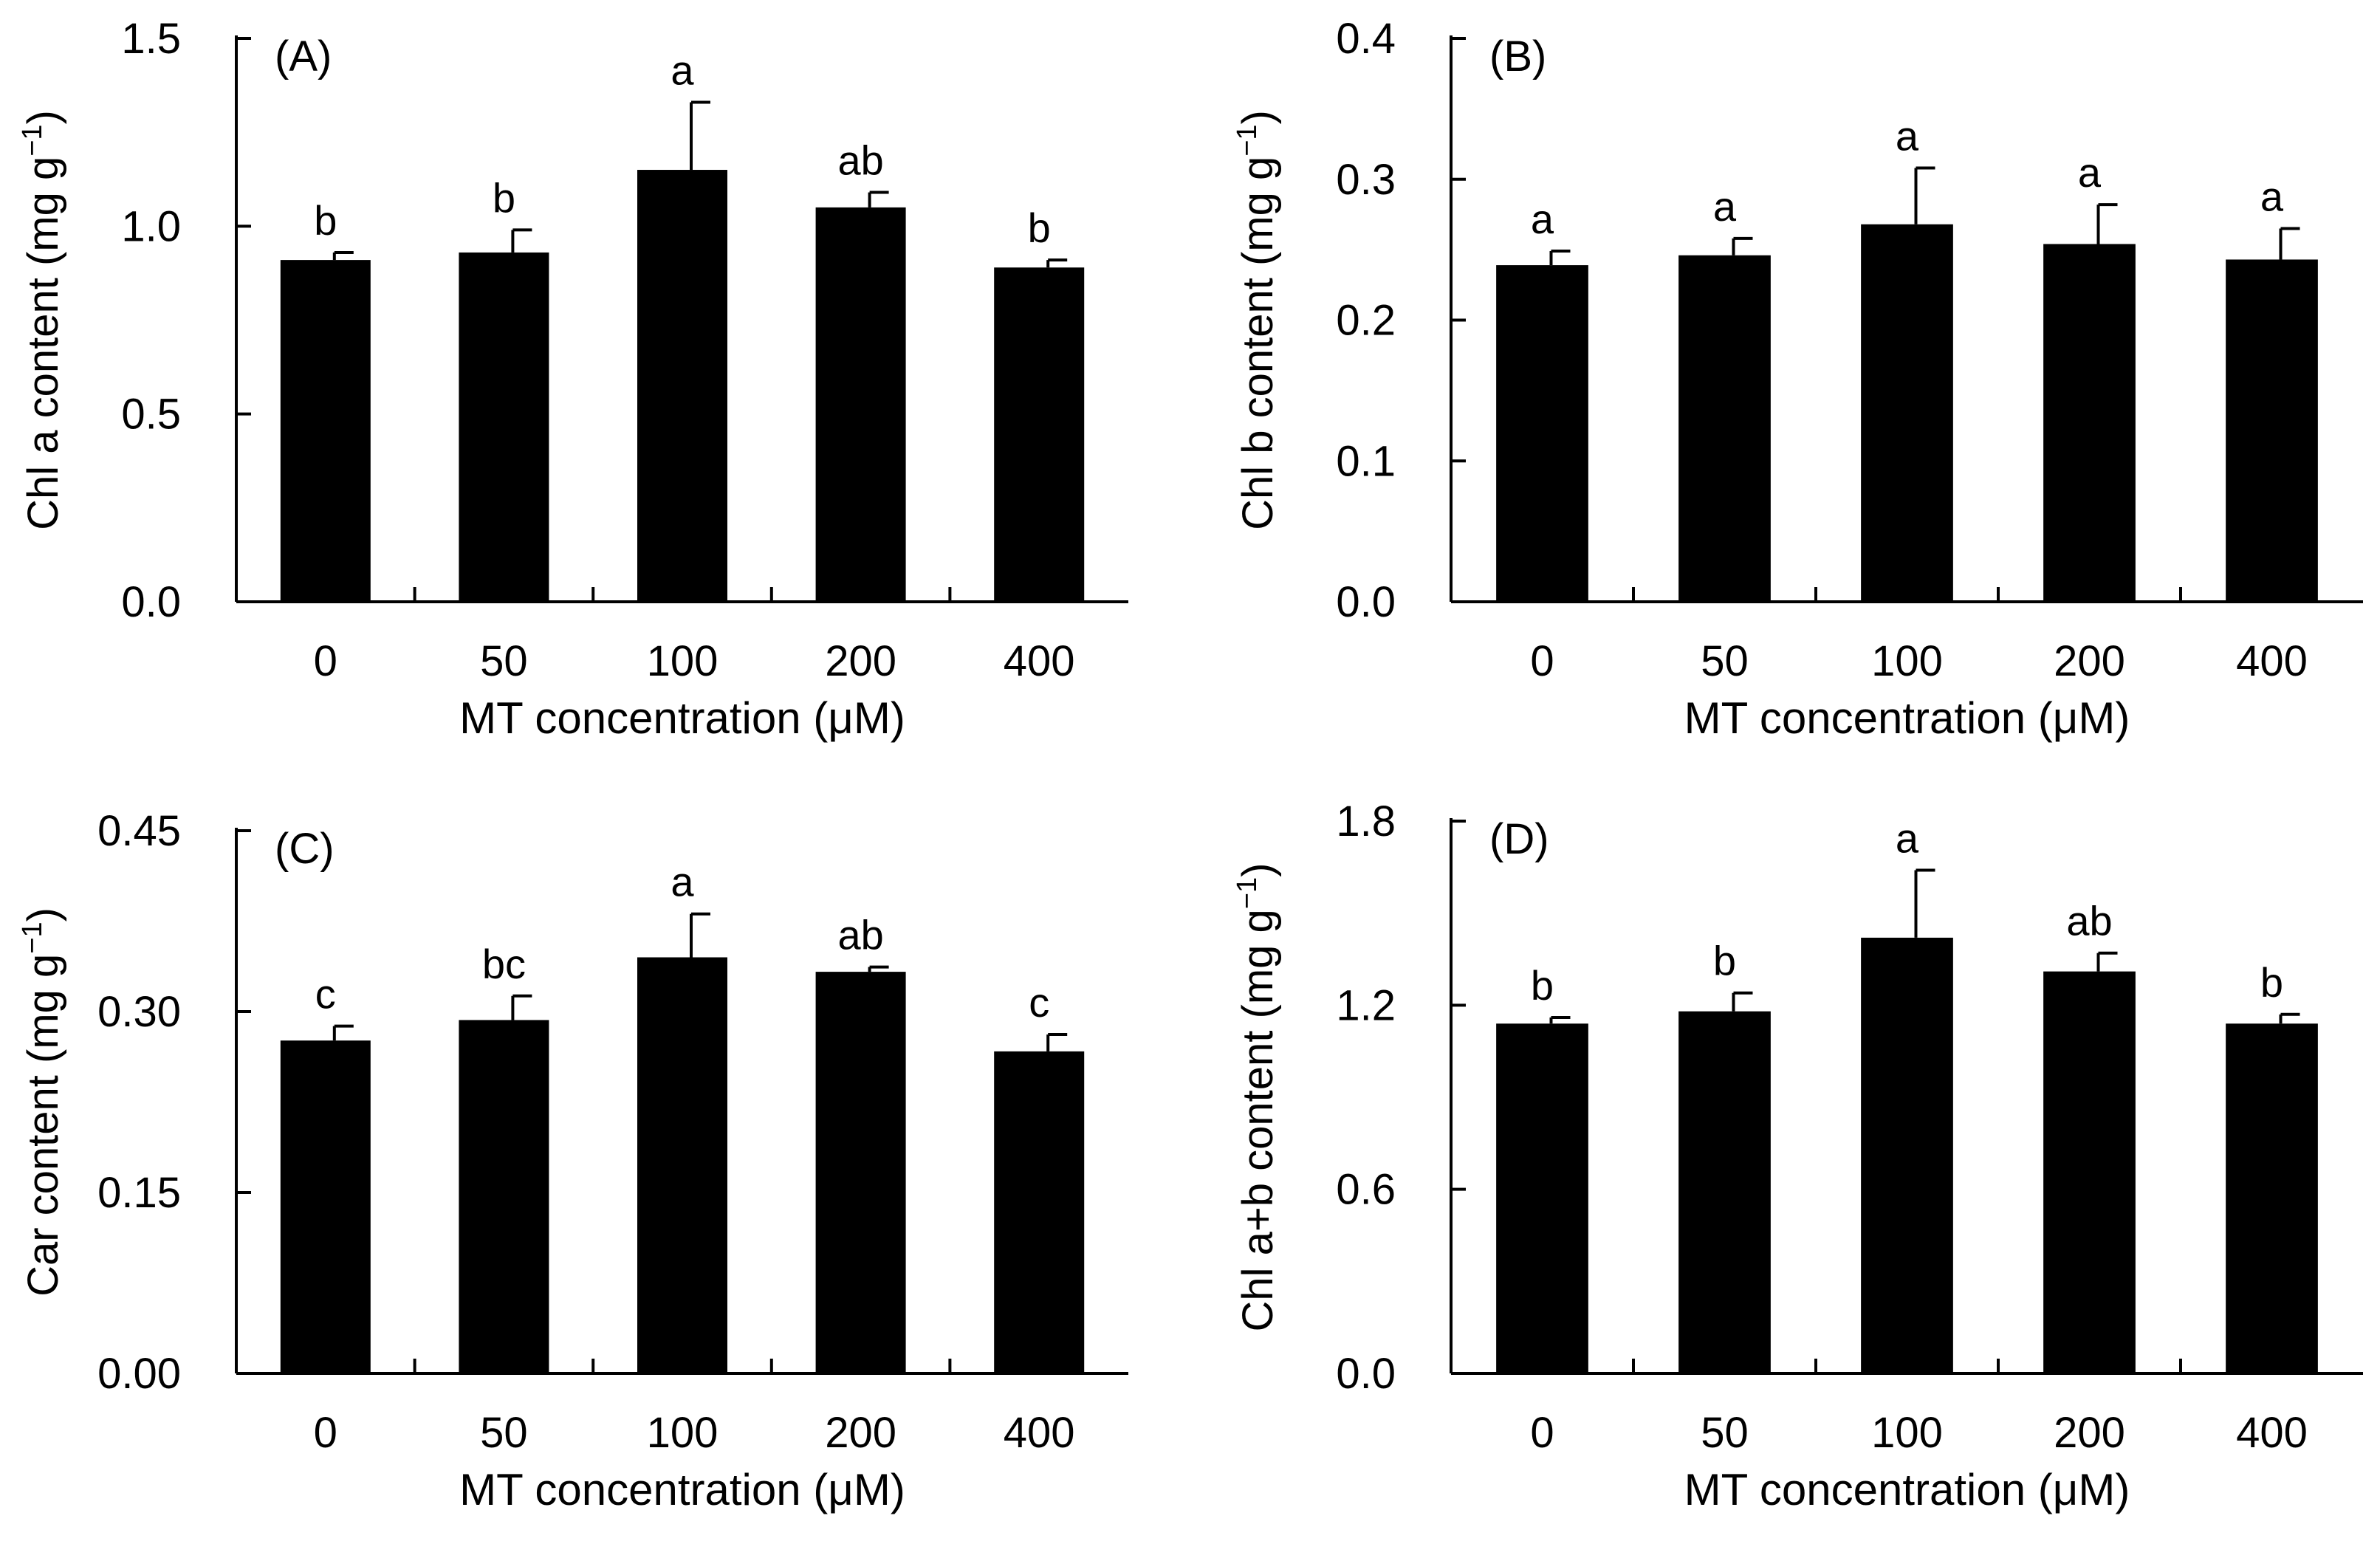 The image size is (2380, 1558). What do you see at coordinates (42, 320) in the screenshot?
I see `y-axis-label: Chl a content (mg g−1)` at bounding box center [42, 320].